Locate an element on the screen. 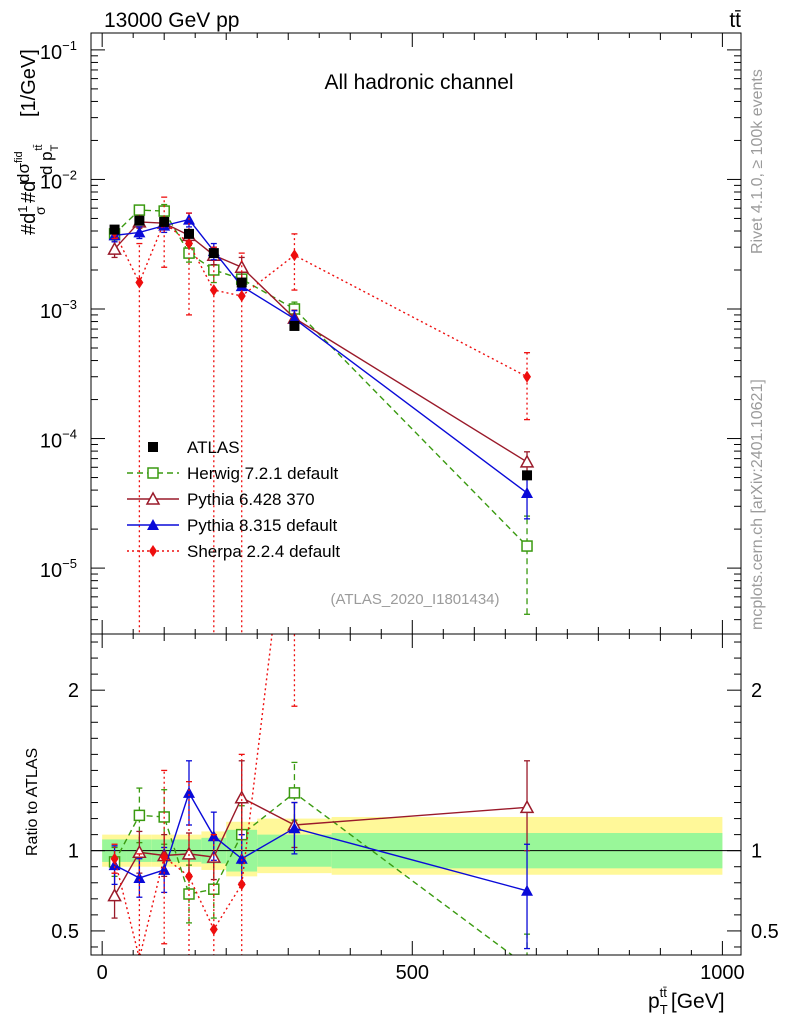  x-tick-label: 1000 is located at coordinates (722, 973).